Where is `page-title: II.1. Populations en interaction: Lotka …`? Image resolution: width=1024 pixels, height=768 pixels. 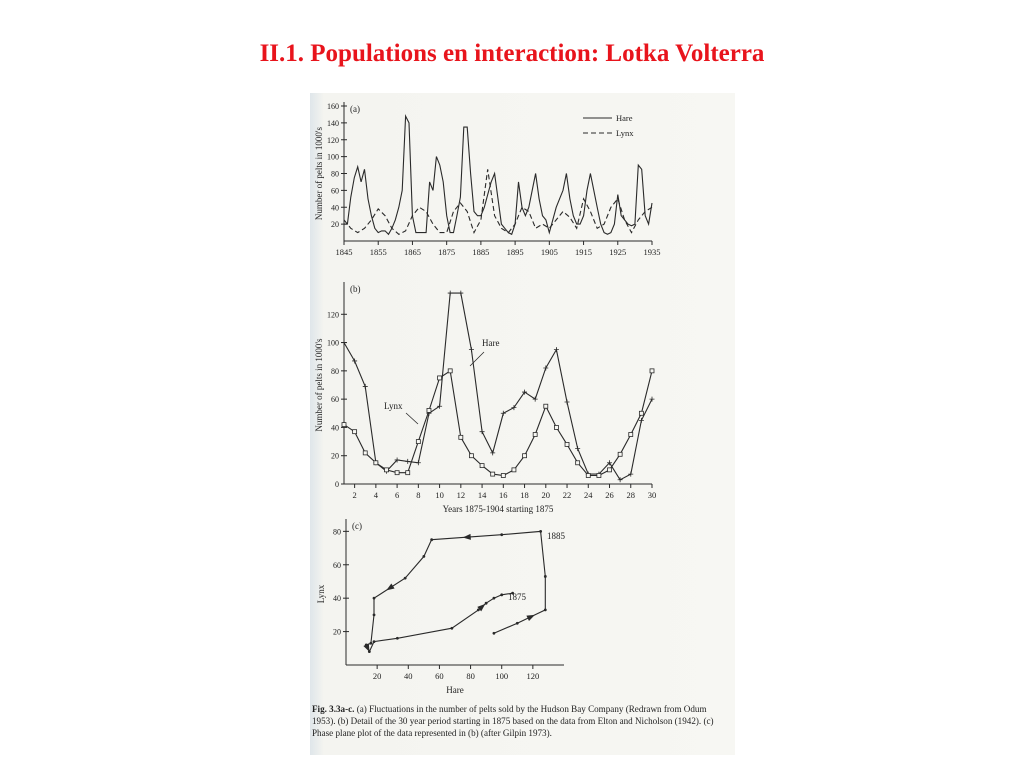
page-title: II.1. Populations en interaction: Lotka … is located at coordinates (512, 53).